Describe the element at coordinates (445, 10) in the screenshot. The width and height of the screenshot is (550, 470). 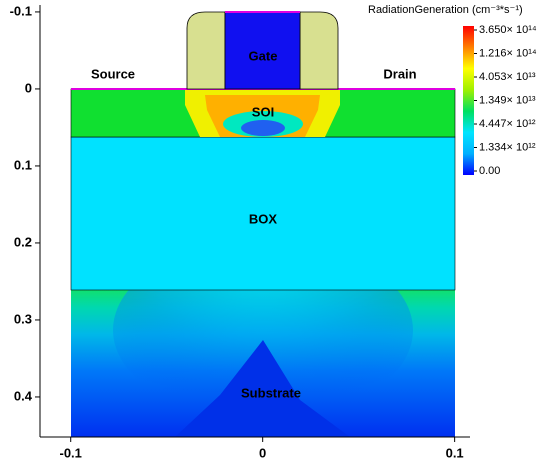
I see `colorbar-title: RadiationGeneration (cm⁻³*s⁻¹)` at that location.